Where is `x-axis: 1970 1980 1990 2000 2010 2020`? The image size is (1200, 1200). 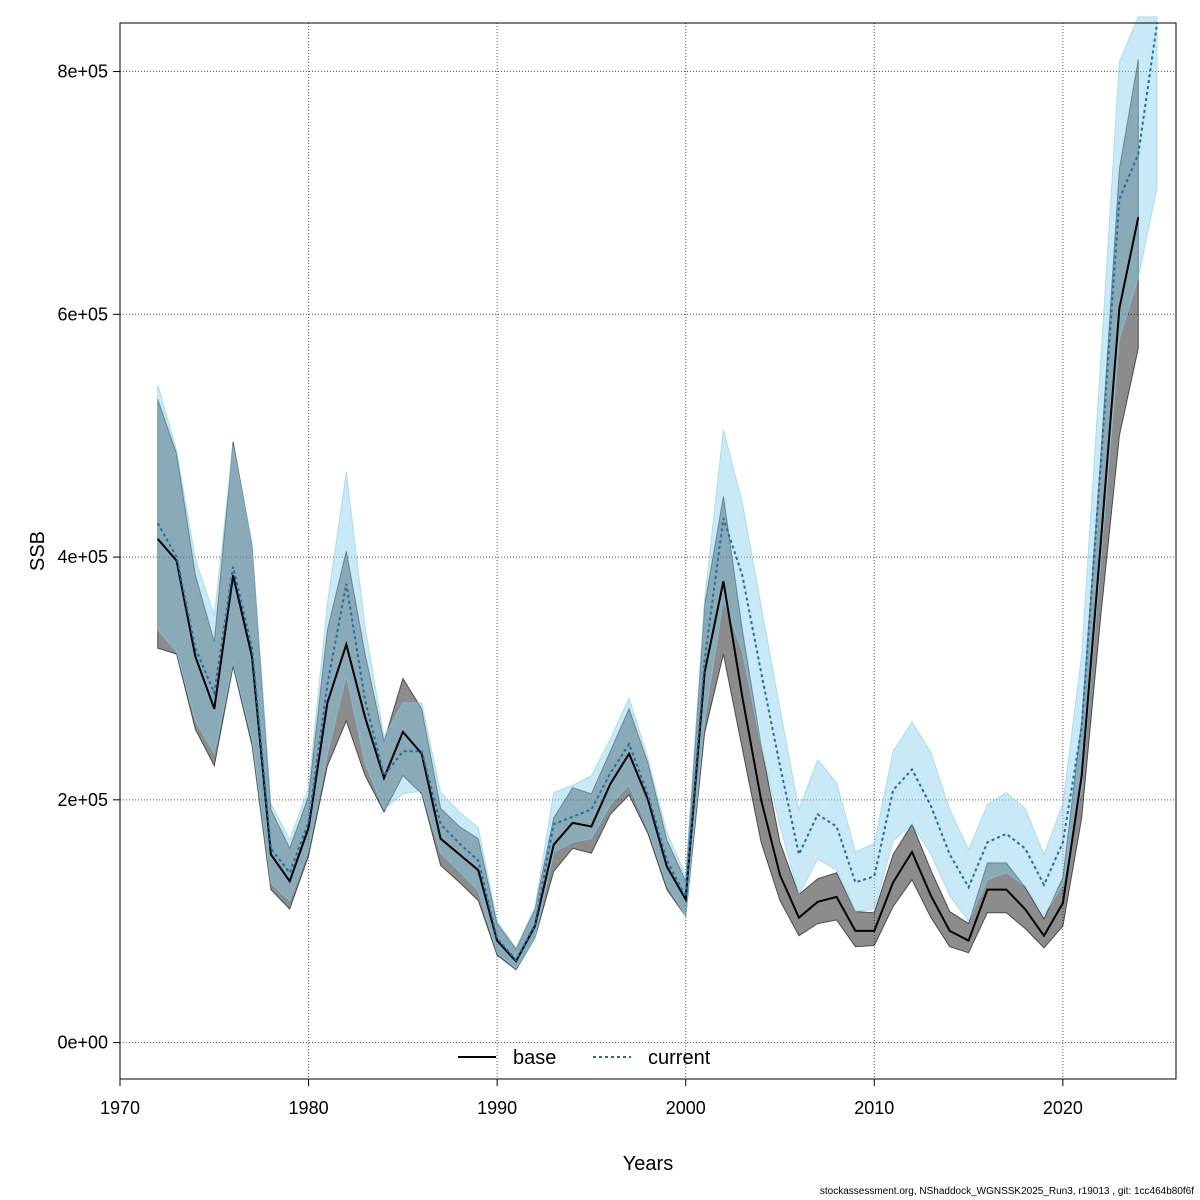
x-axis: 1970 1980 1990 2000 2010 2020 is located at coordinates (591, 1098).